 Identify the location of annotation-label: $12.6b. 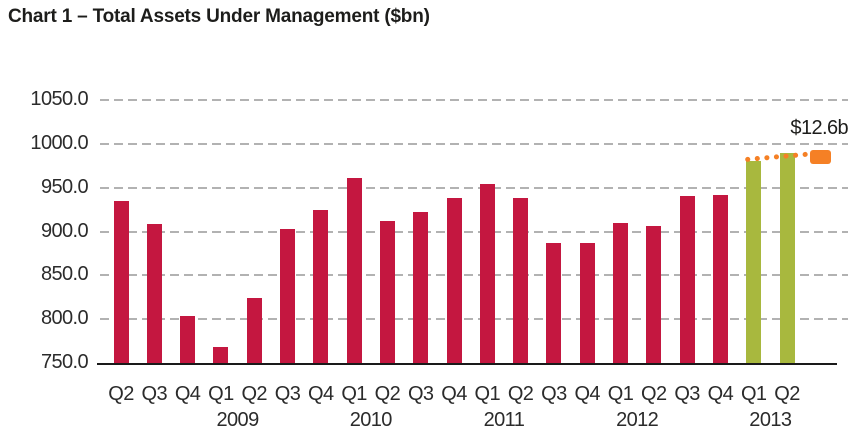
(819, 127).